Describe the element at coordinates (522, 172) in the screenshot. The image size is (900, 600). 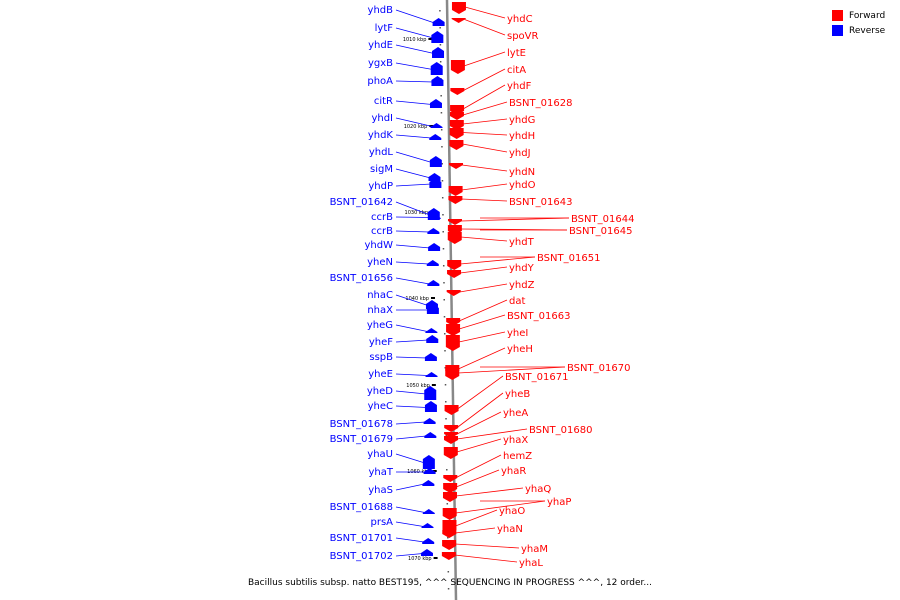
I see `forward-gene-label: yhdN` at that location.